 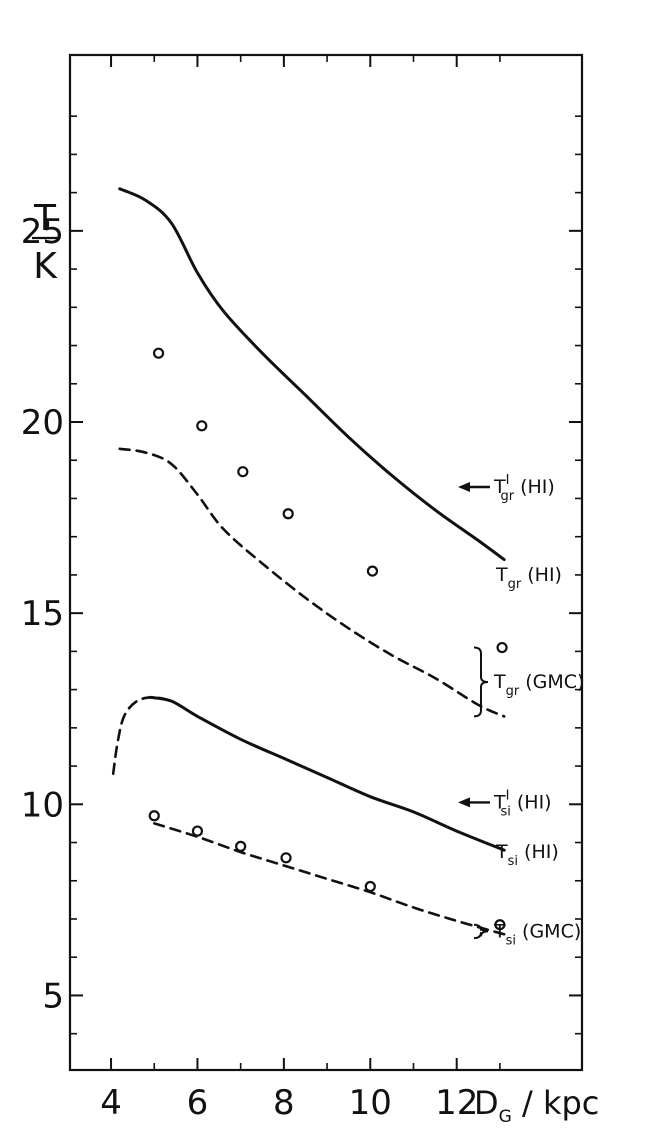 I want to click on y-axis-label-den: K, so click(x=45, y=266).